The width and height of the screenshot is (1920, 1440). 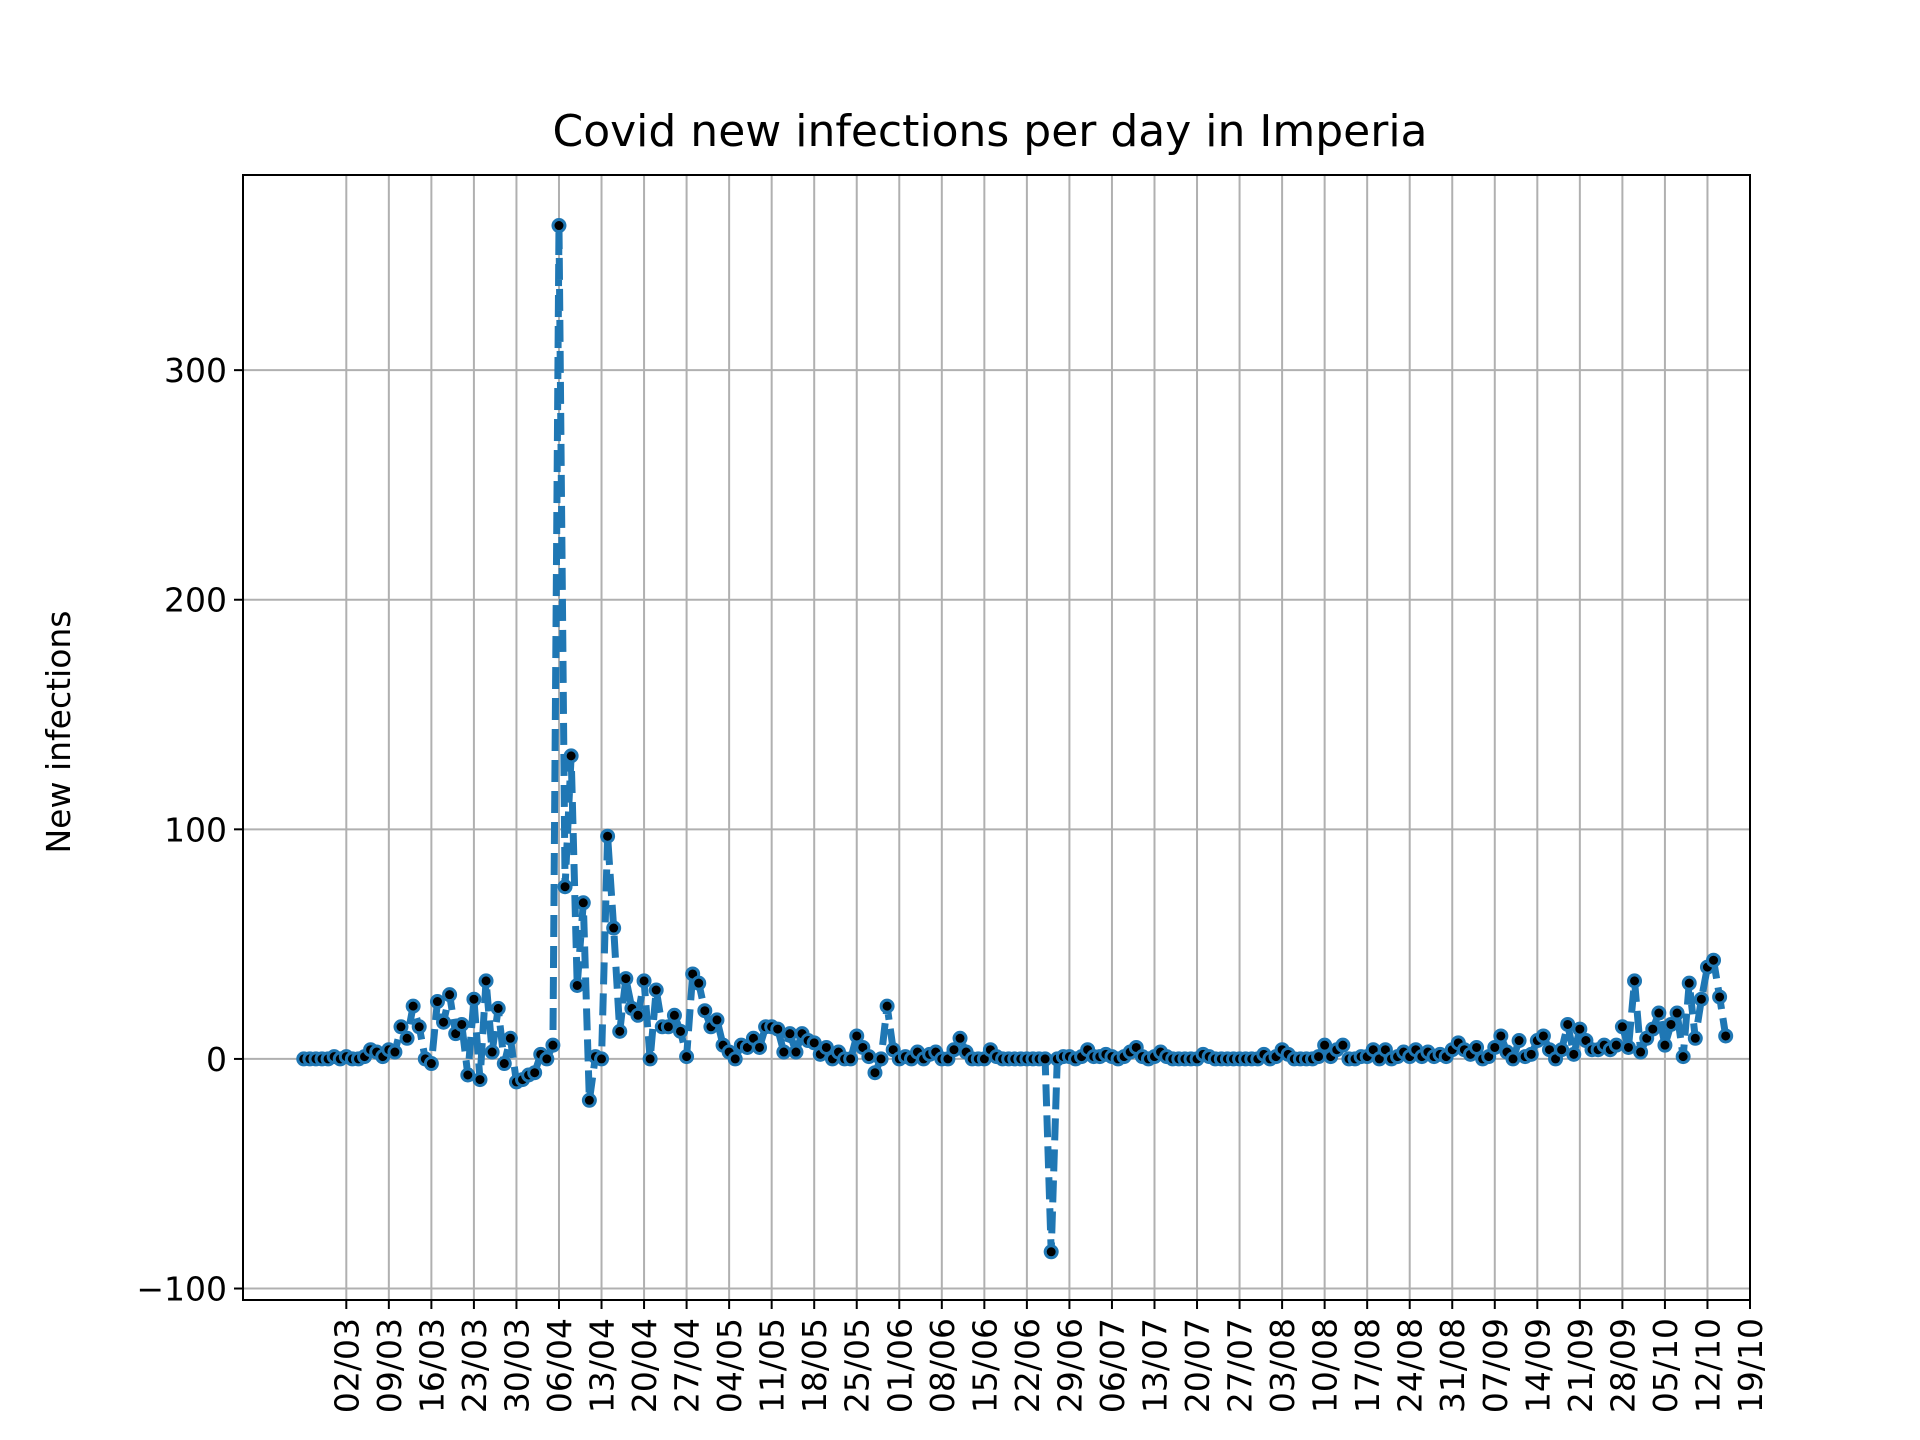 What do you see at coordinates (984, 1365) in the screenshot?
I see `x-tick-label: 15/06` at bounding box center [984, 1365].